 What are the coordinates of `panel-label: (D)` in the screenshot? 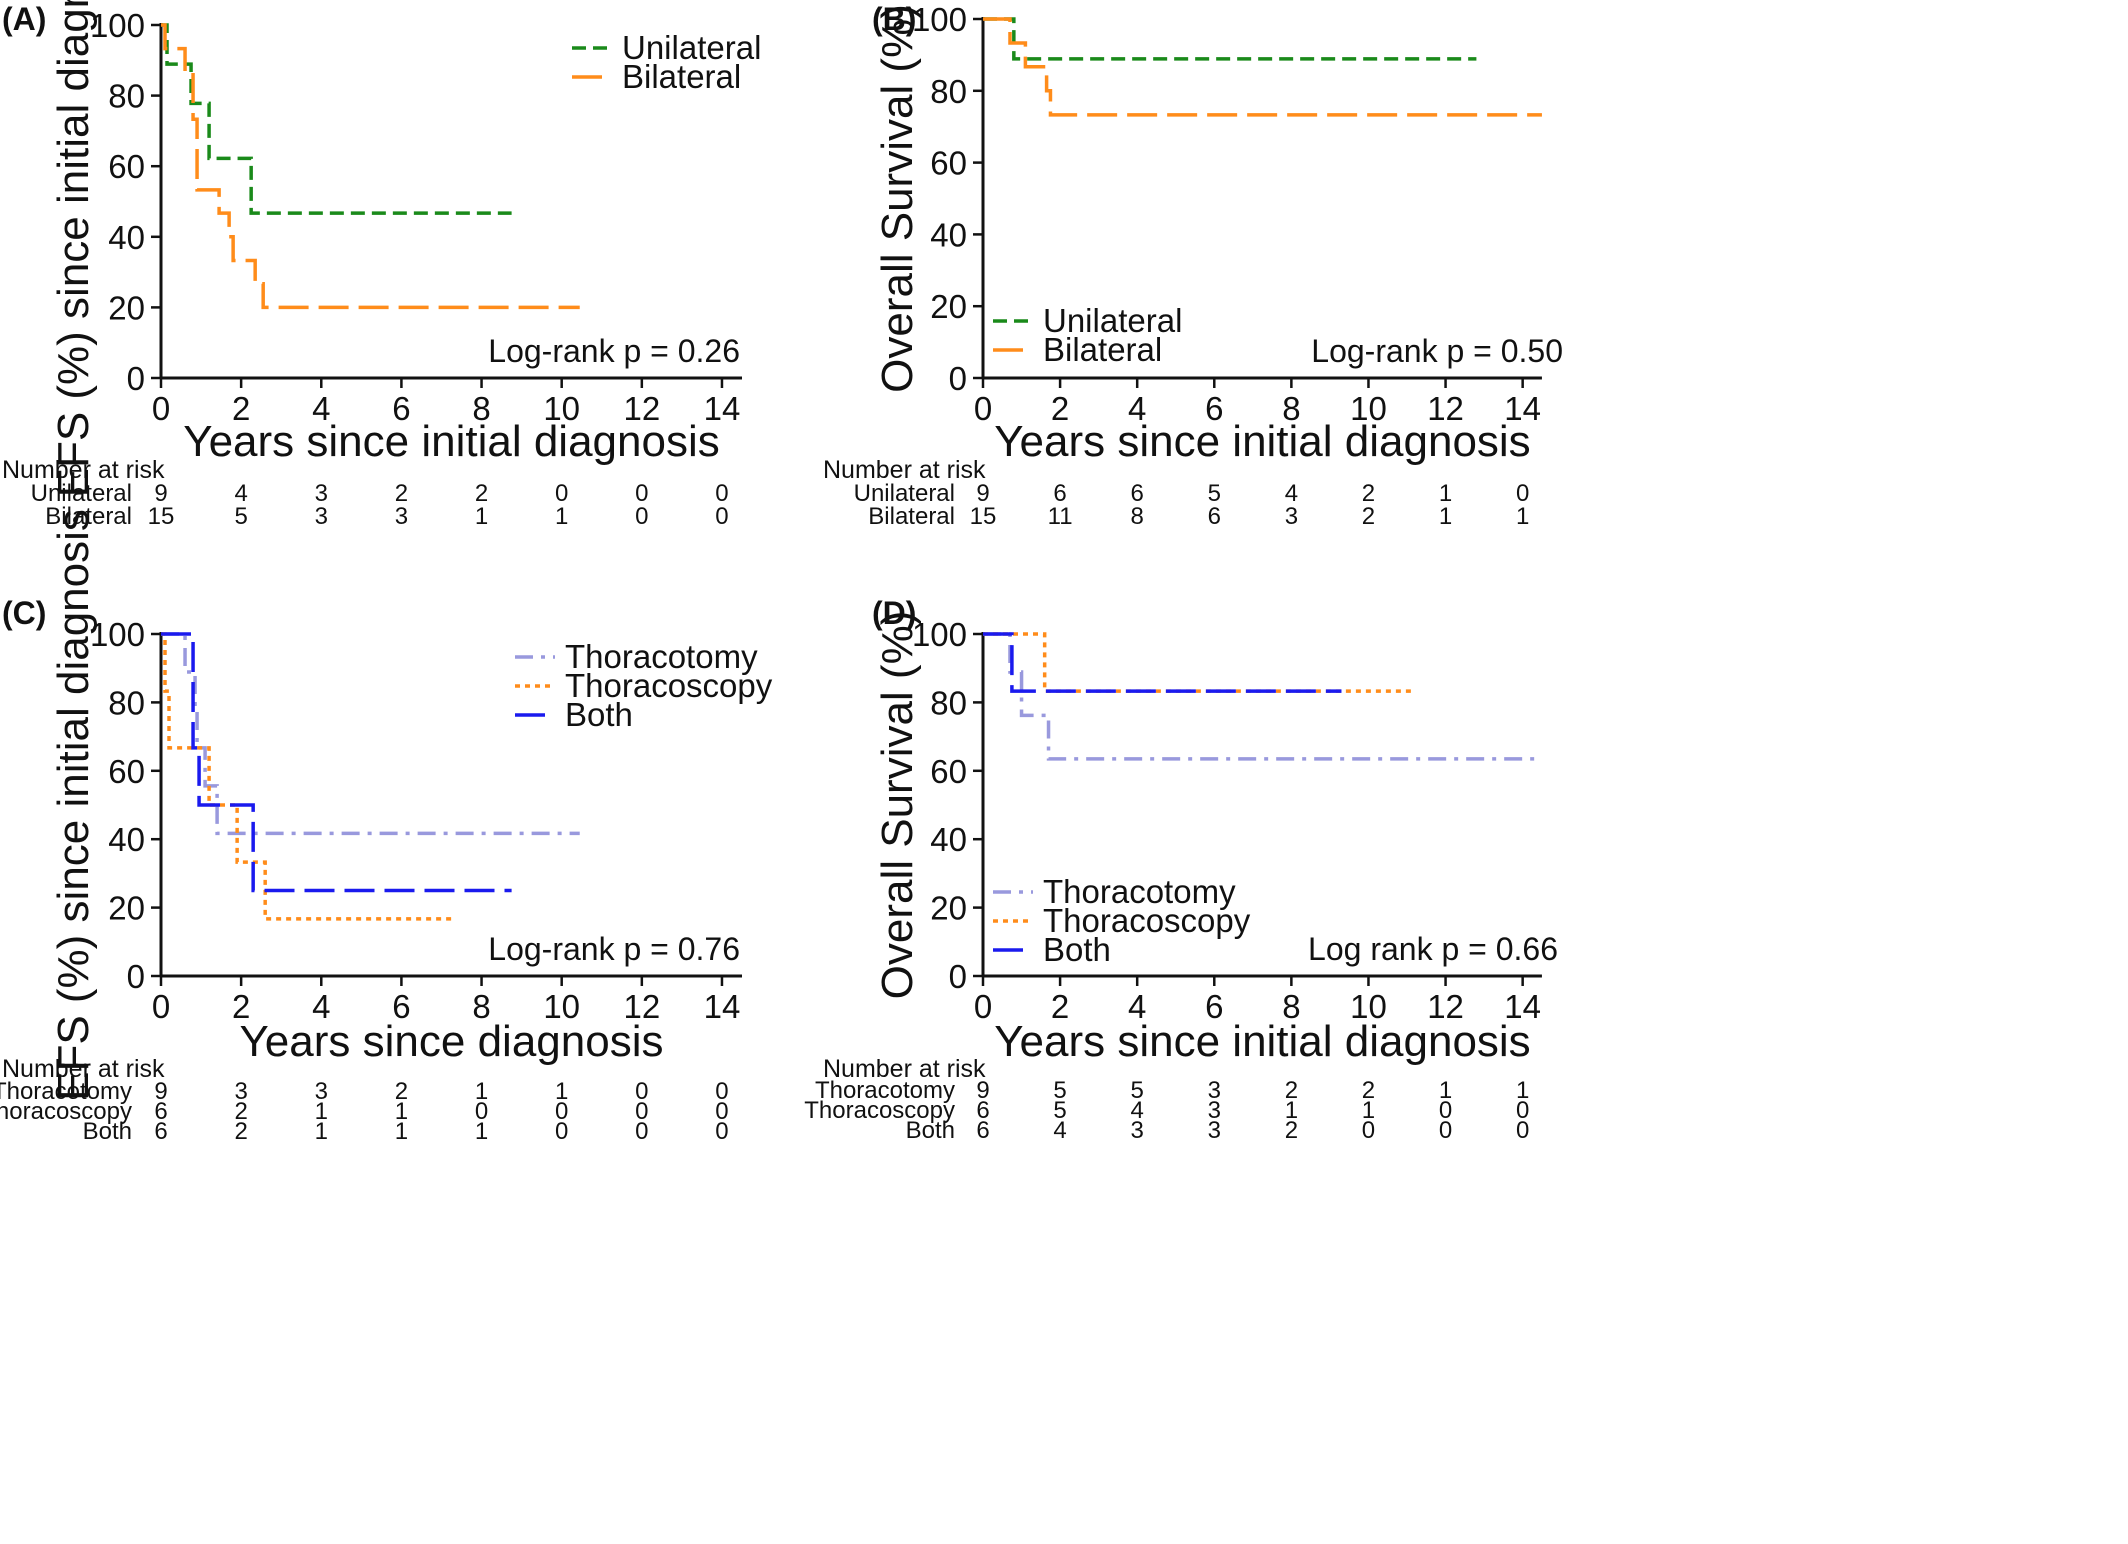 It's located at (894, 613).